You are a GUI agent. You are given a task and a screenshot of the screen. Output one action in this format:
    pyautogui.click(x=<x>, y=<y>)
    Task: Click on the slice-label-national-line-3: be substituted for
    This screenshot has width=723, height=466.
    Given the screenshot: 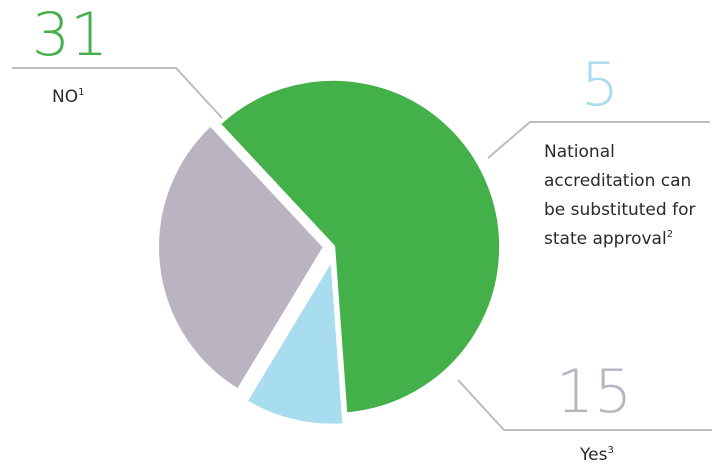 What is the action you would take?
    pyautogui.click(x=619, y=210)
    